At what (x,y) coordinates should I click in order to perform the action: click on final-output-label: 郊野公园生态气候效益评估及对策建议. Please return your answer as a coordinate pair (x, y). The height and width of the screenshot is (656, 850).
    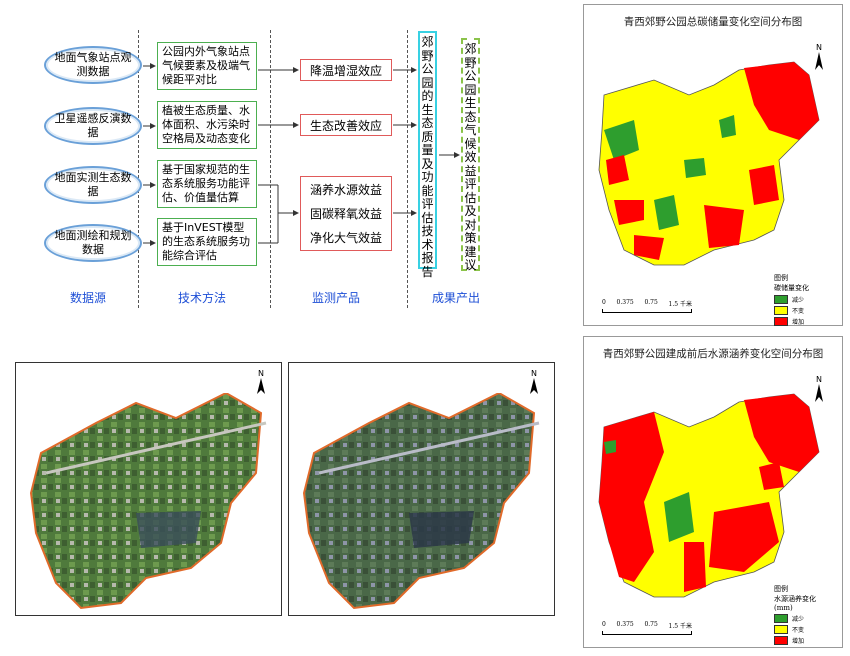
    Looking at the image, I should click on (470, 157).